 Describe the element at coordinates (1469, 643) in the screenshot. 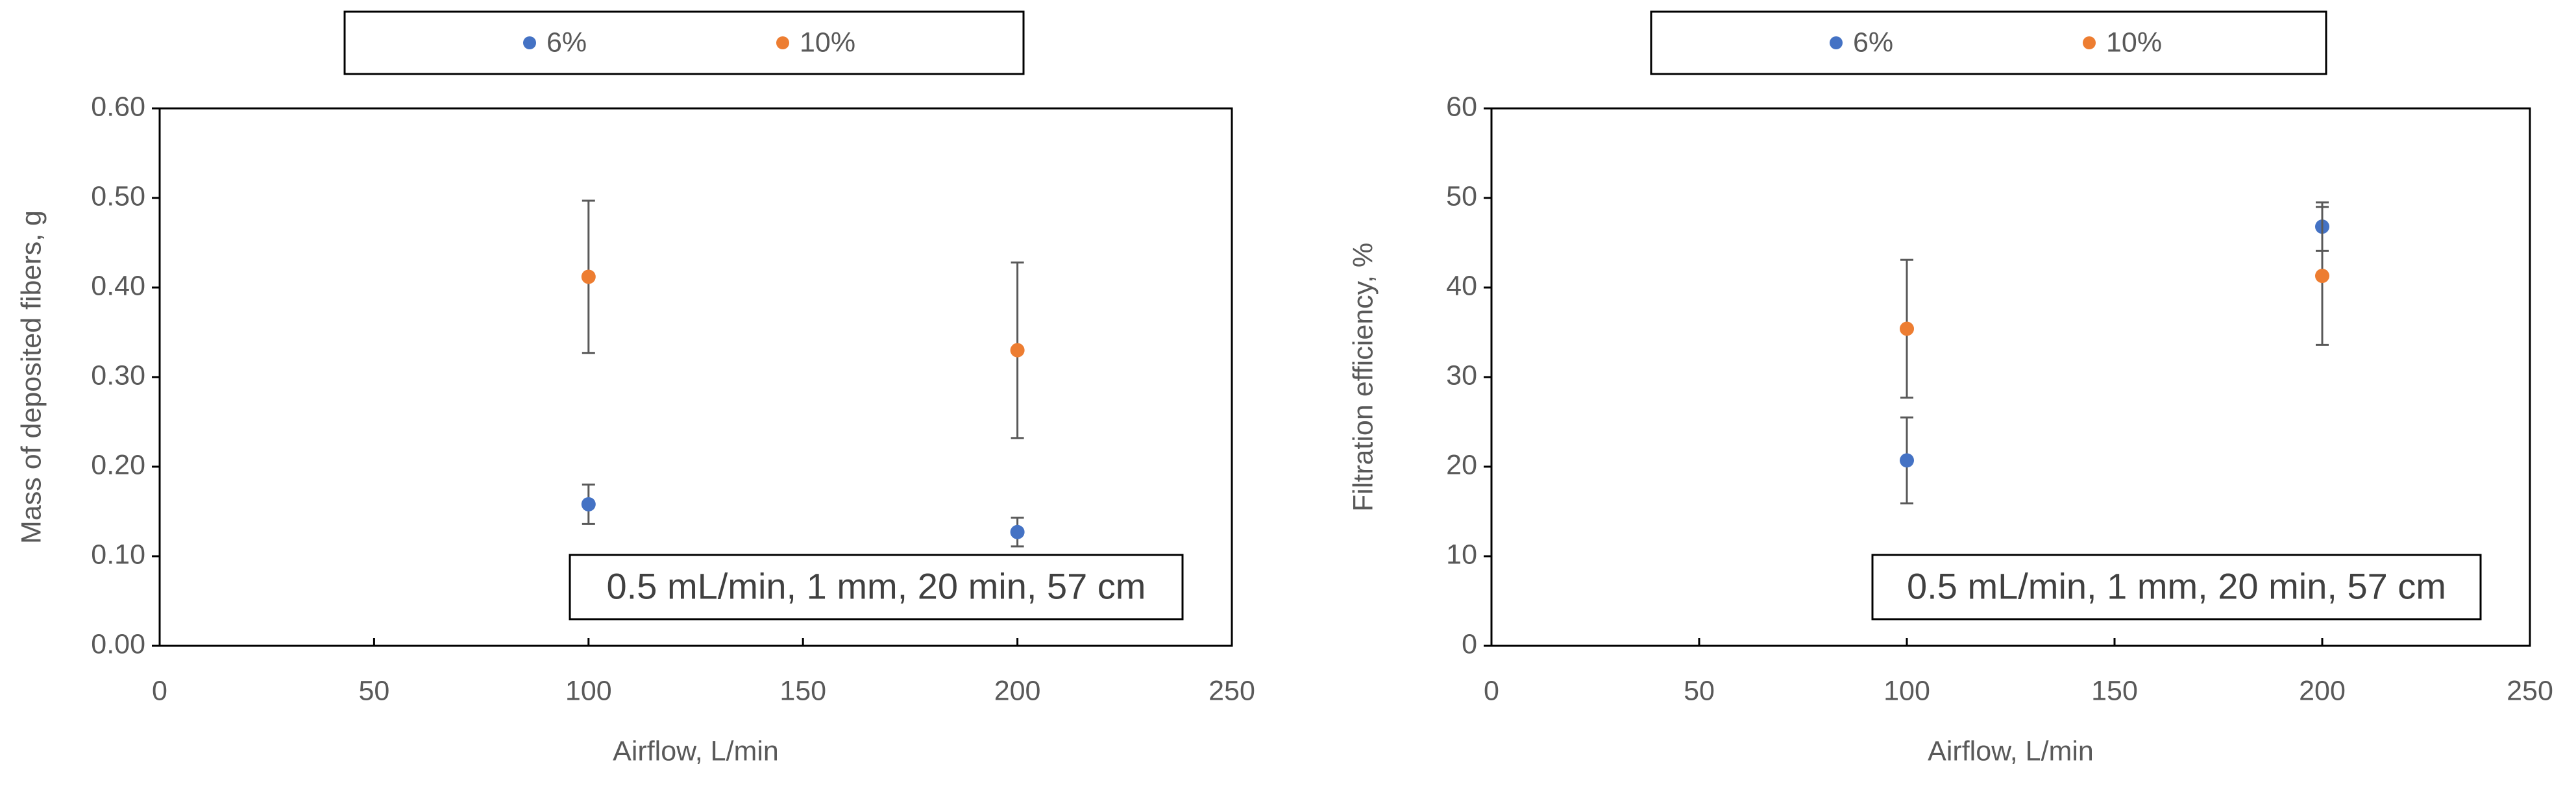

I see `y-tick-label: 0` at that location.